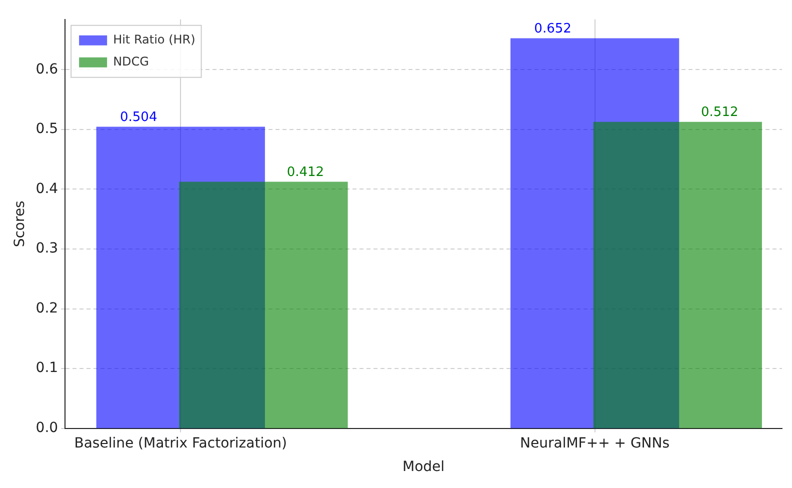 This screenshot has height=488, width=792. I want to click on x-tick-label: Baseline (Matrix Factorization), so click(180, 443).